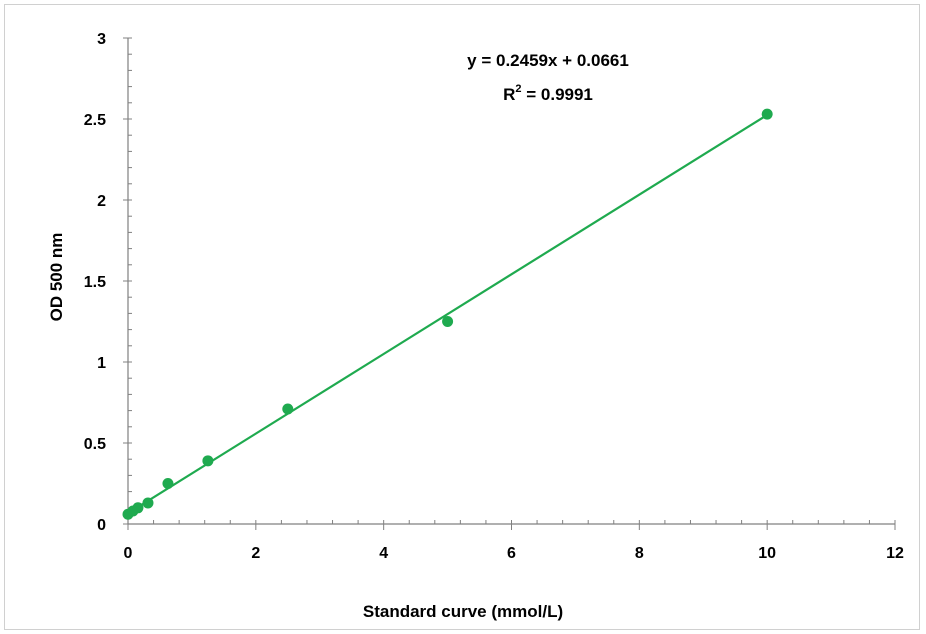  What do you see at coordinates (101, 525) in the screenshot?
I see `y-tick-label: 0` at bounding box center [101, 525].